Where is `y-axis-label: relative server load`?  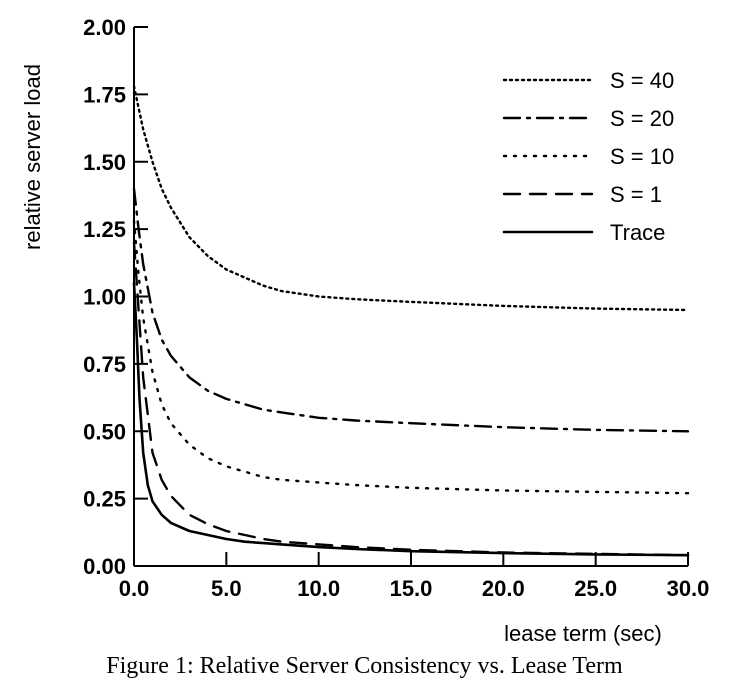 y-axis-label: relative server load is located at coordinates (32, 157).